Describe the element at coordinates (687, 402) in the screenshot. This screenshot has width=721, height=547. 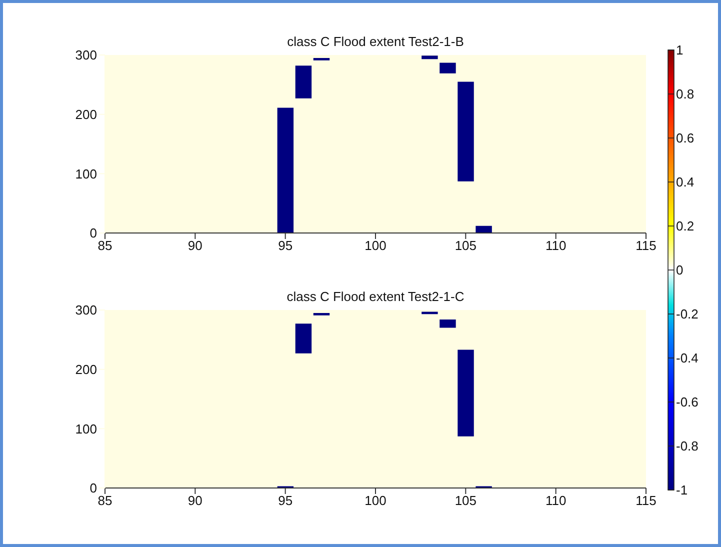
I see `color-bar-label: -0.6` at that location.